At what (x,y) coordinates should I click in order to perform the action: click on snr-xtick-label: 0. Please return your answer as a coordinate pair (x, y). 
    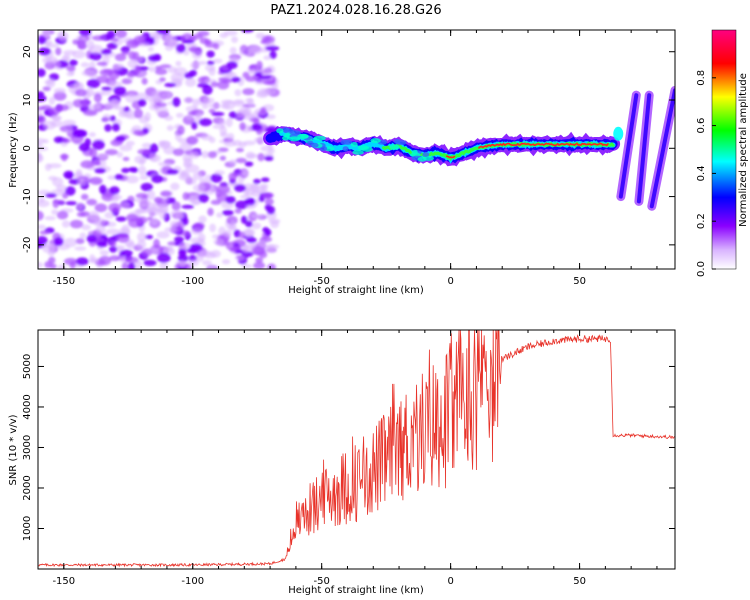
    Looking at the image, I should click on (450, 581).